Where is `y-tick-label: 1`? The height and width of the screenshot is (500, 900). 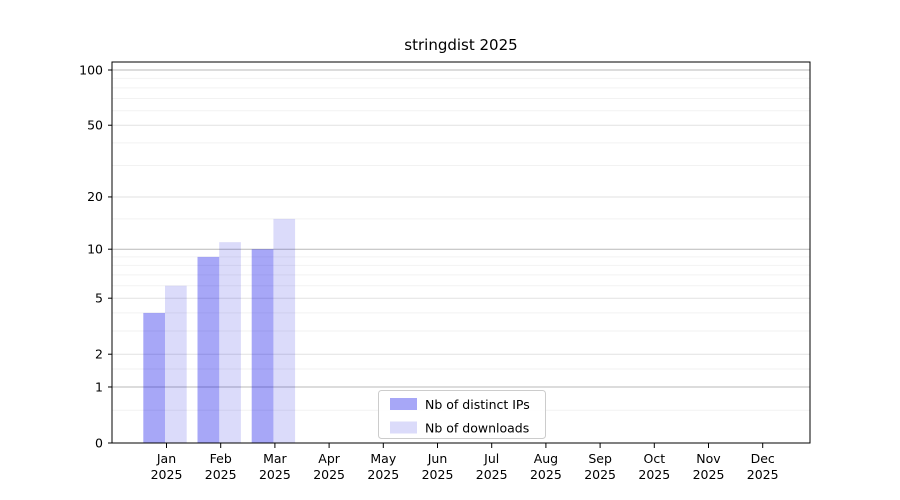
y-tick-label: 1 is located at coordinates (99, 386).